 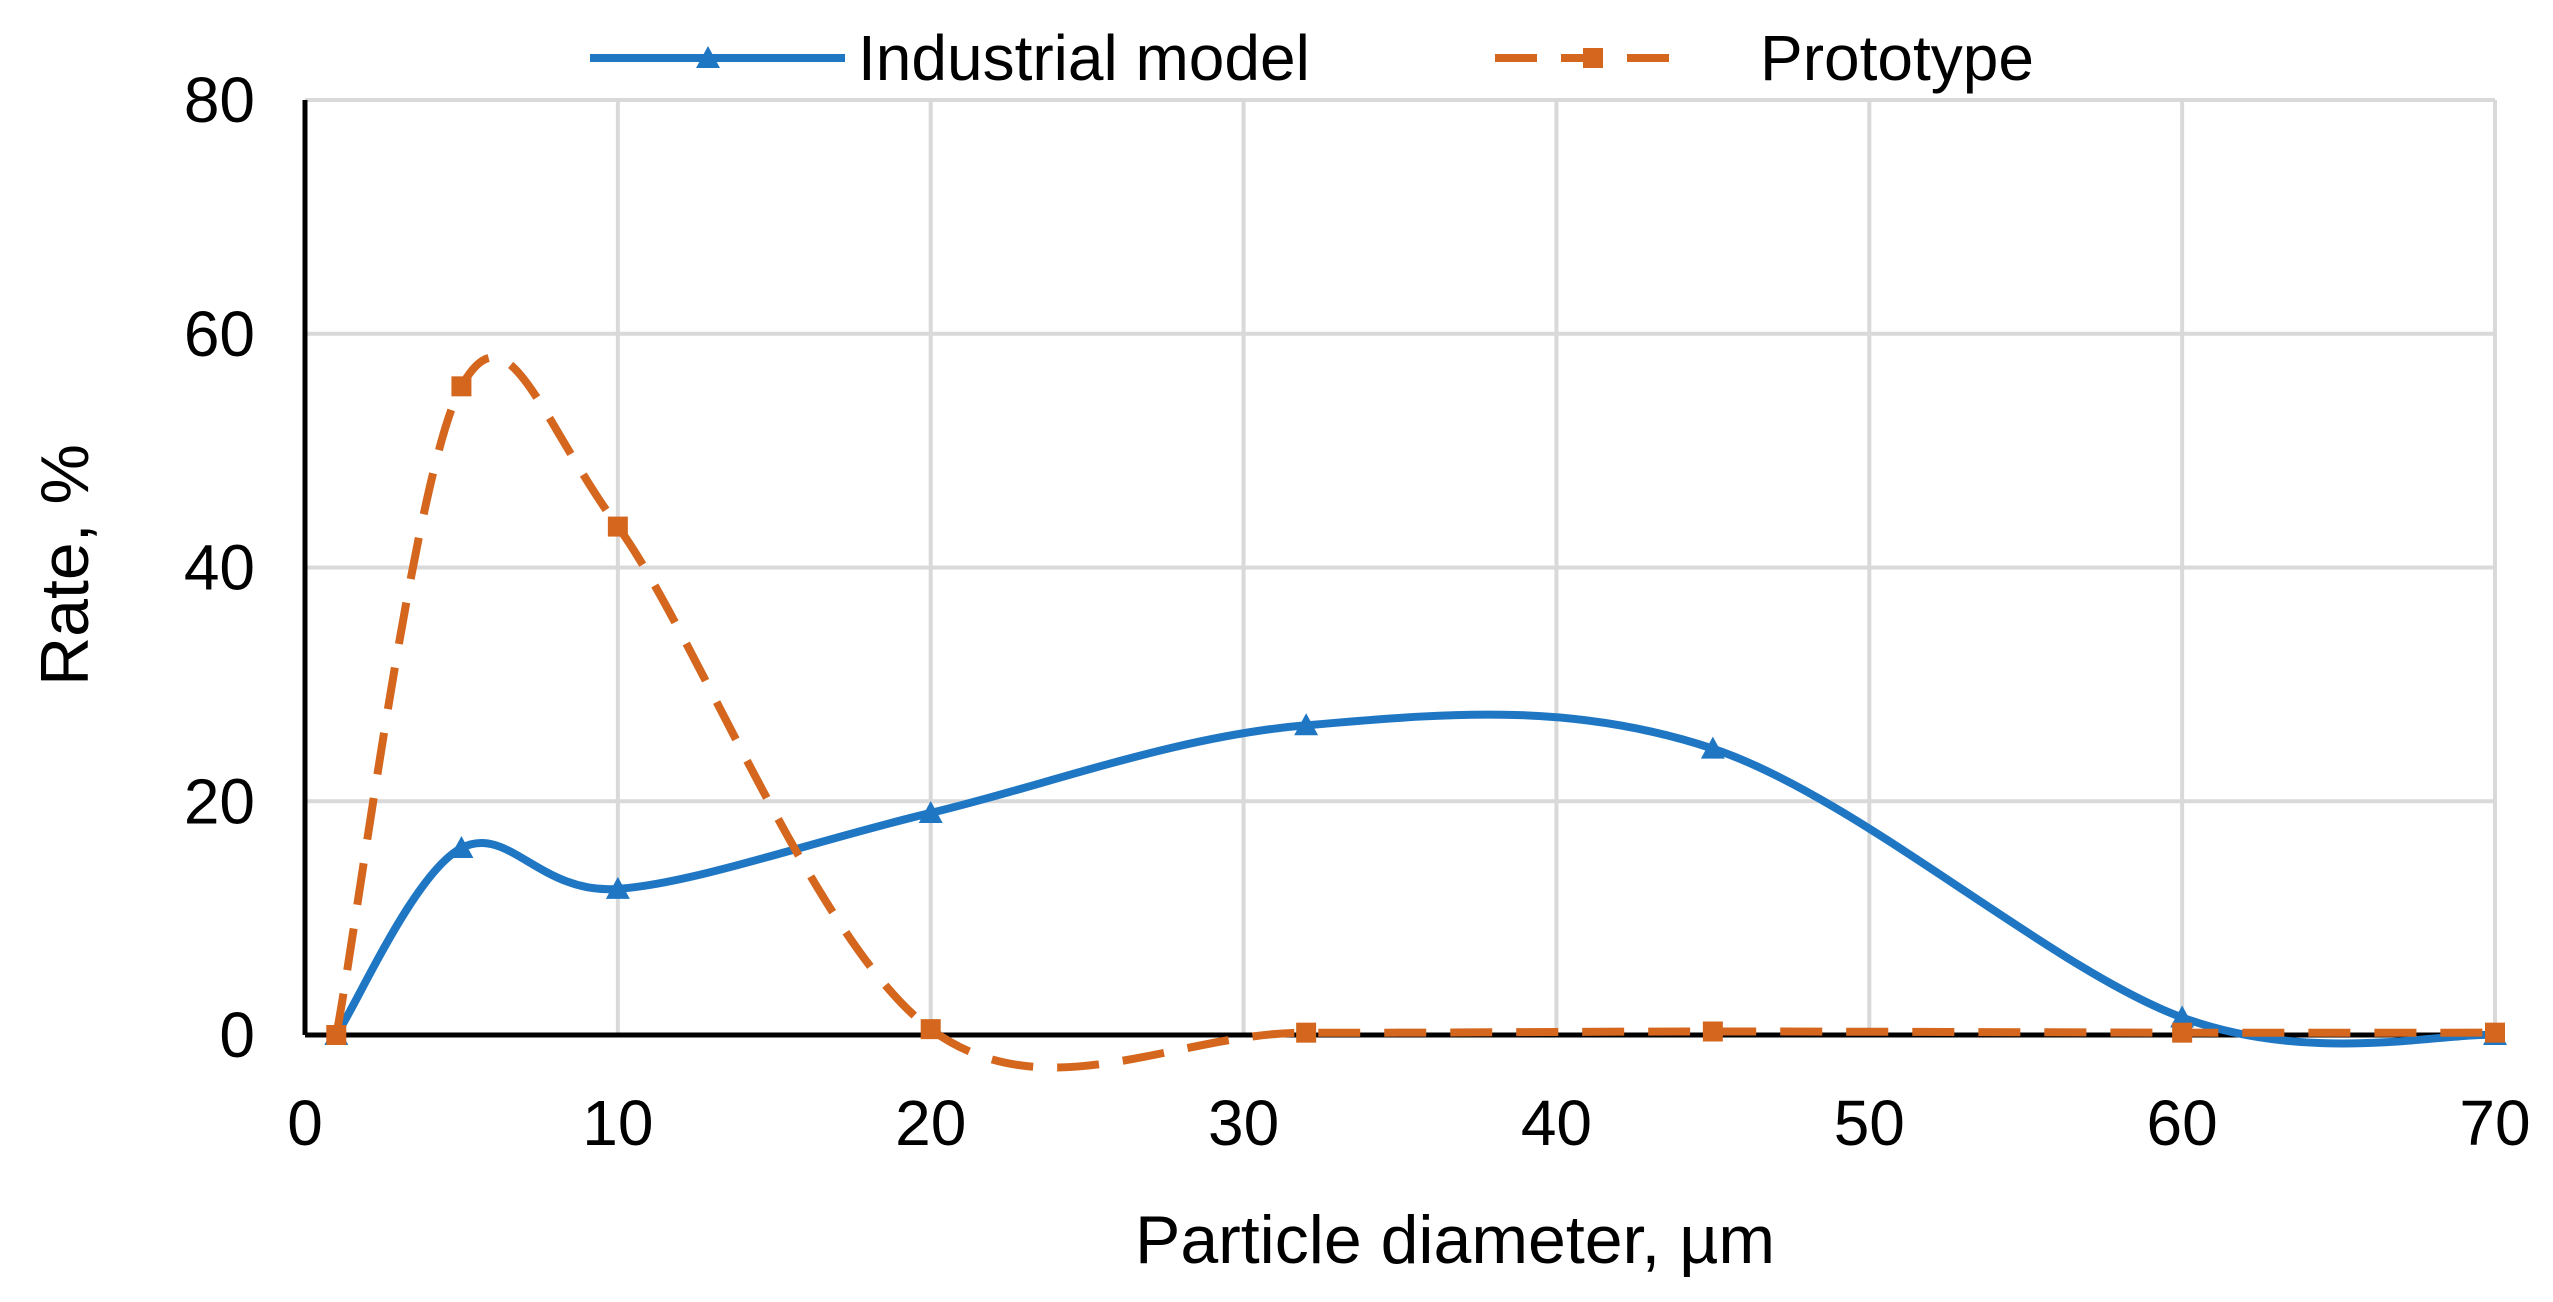 I want to click on y-tick-label: 60, so click(x=219, y=334).